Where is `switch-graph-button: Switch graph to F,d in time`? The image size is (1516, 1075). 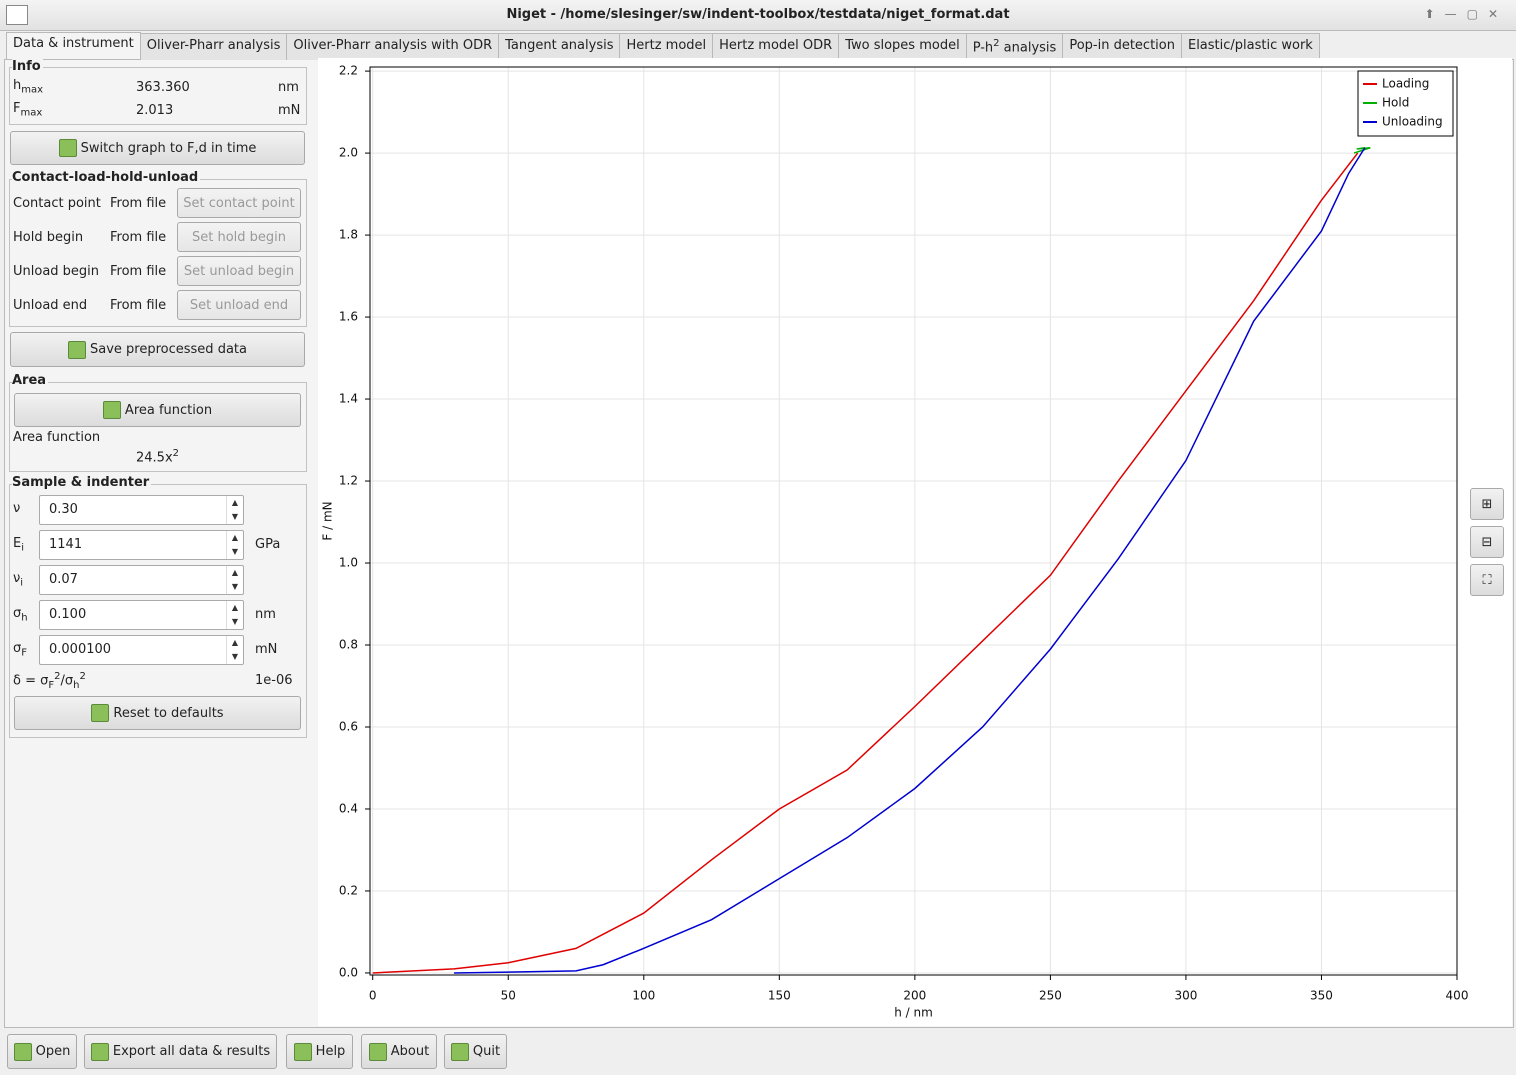
switch-graph-button: Switch graph to F,d in time is located at coordinates (157, 148).